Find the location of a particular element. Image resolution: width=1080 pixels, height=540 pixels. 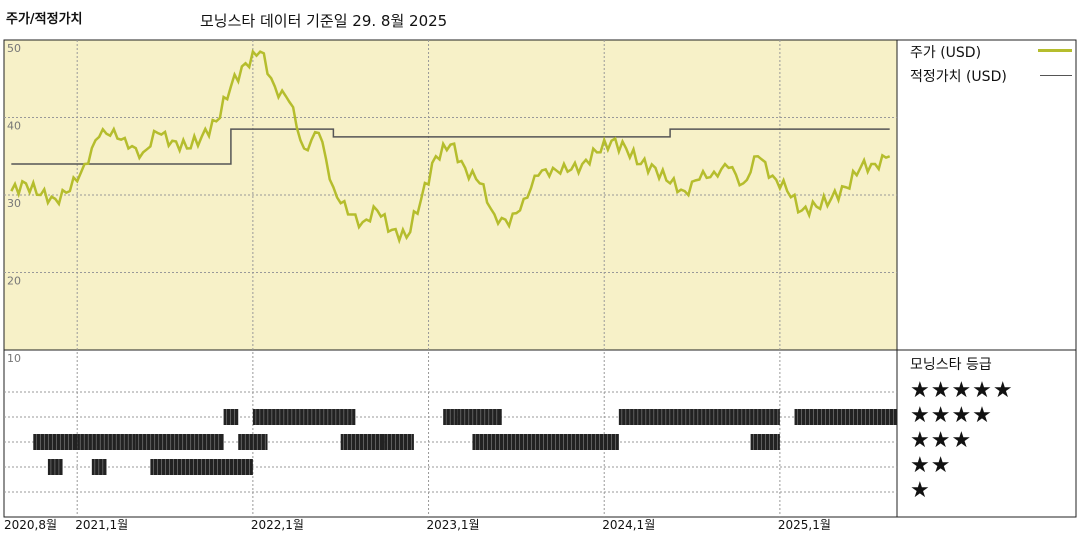

legend-fair-swatch is located at coordinates (1056, 75).